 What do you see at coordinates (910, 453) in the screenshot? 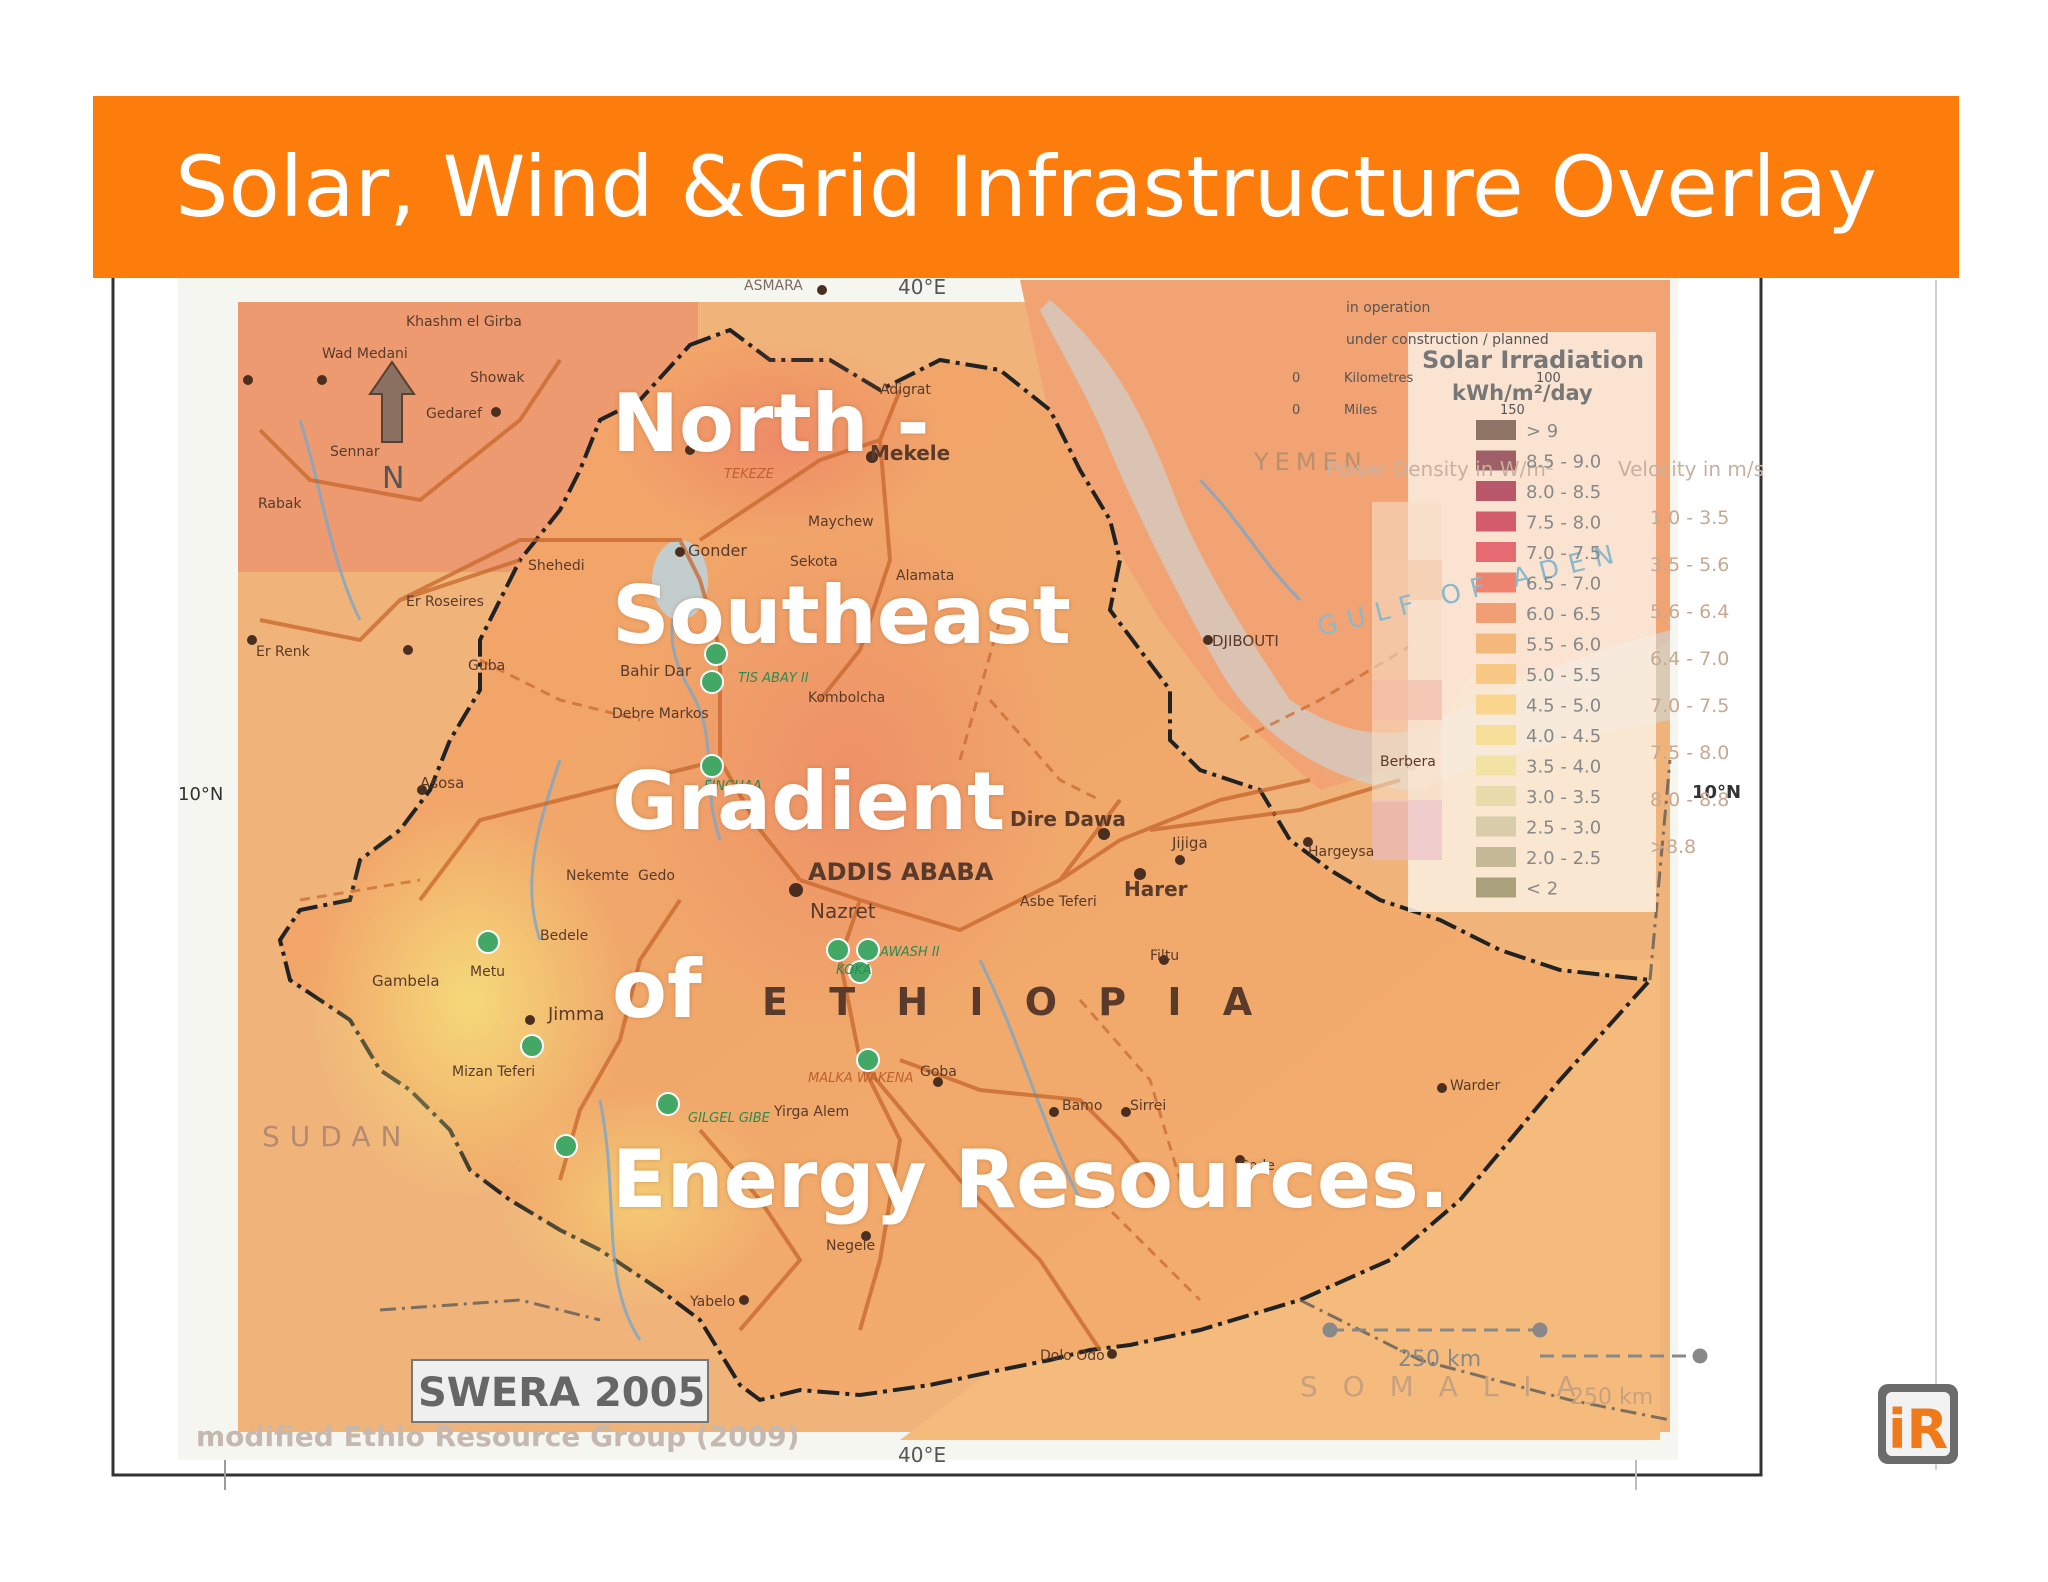
I see `city-mekele: Mekele` at bounding box center [910, 453].